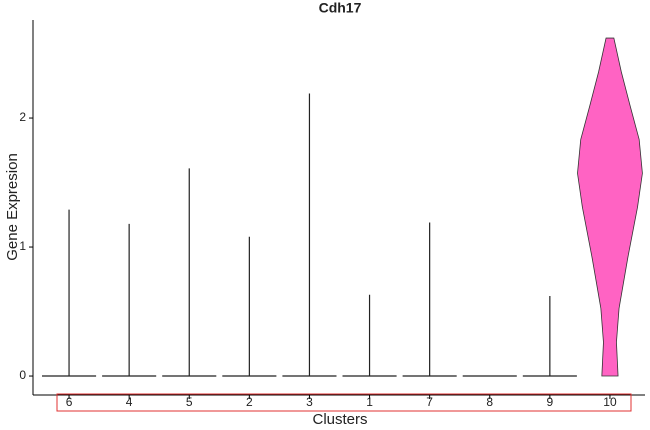  I want to click on x-tick-label: 10, so click(610, 402).